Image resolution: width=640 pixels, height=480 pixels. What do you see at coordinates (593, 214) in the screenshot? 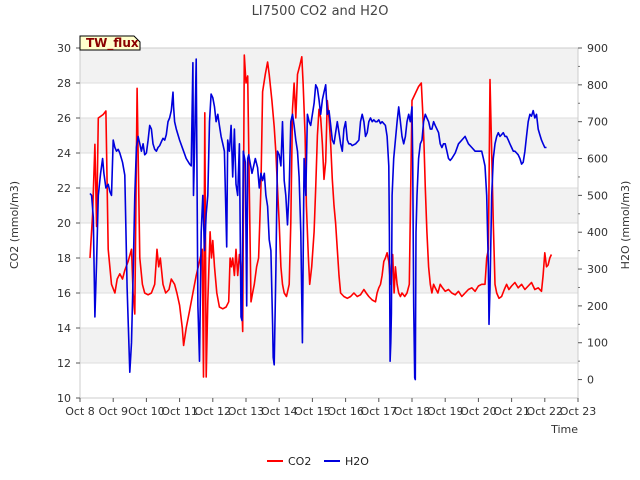
I see `y-right-axis-ticks: 0 100 200 300 400 500 600 700 800 900` at bounding box center [593, 214].